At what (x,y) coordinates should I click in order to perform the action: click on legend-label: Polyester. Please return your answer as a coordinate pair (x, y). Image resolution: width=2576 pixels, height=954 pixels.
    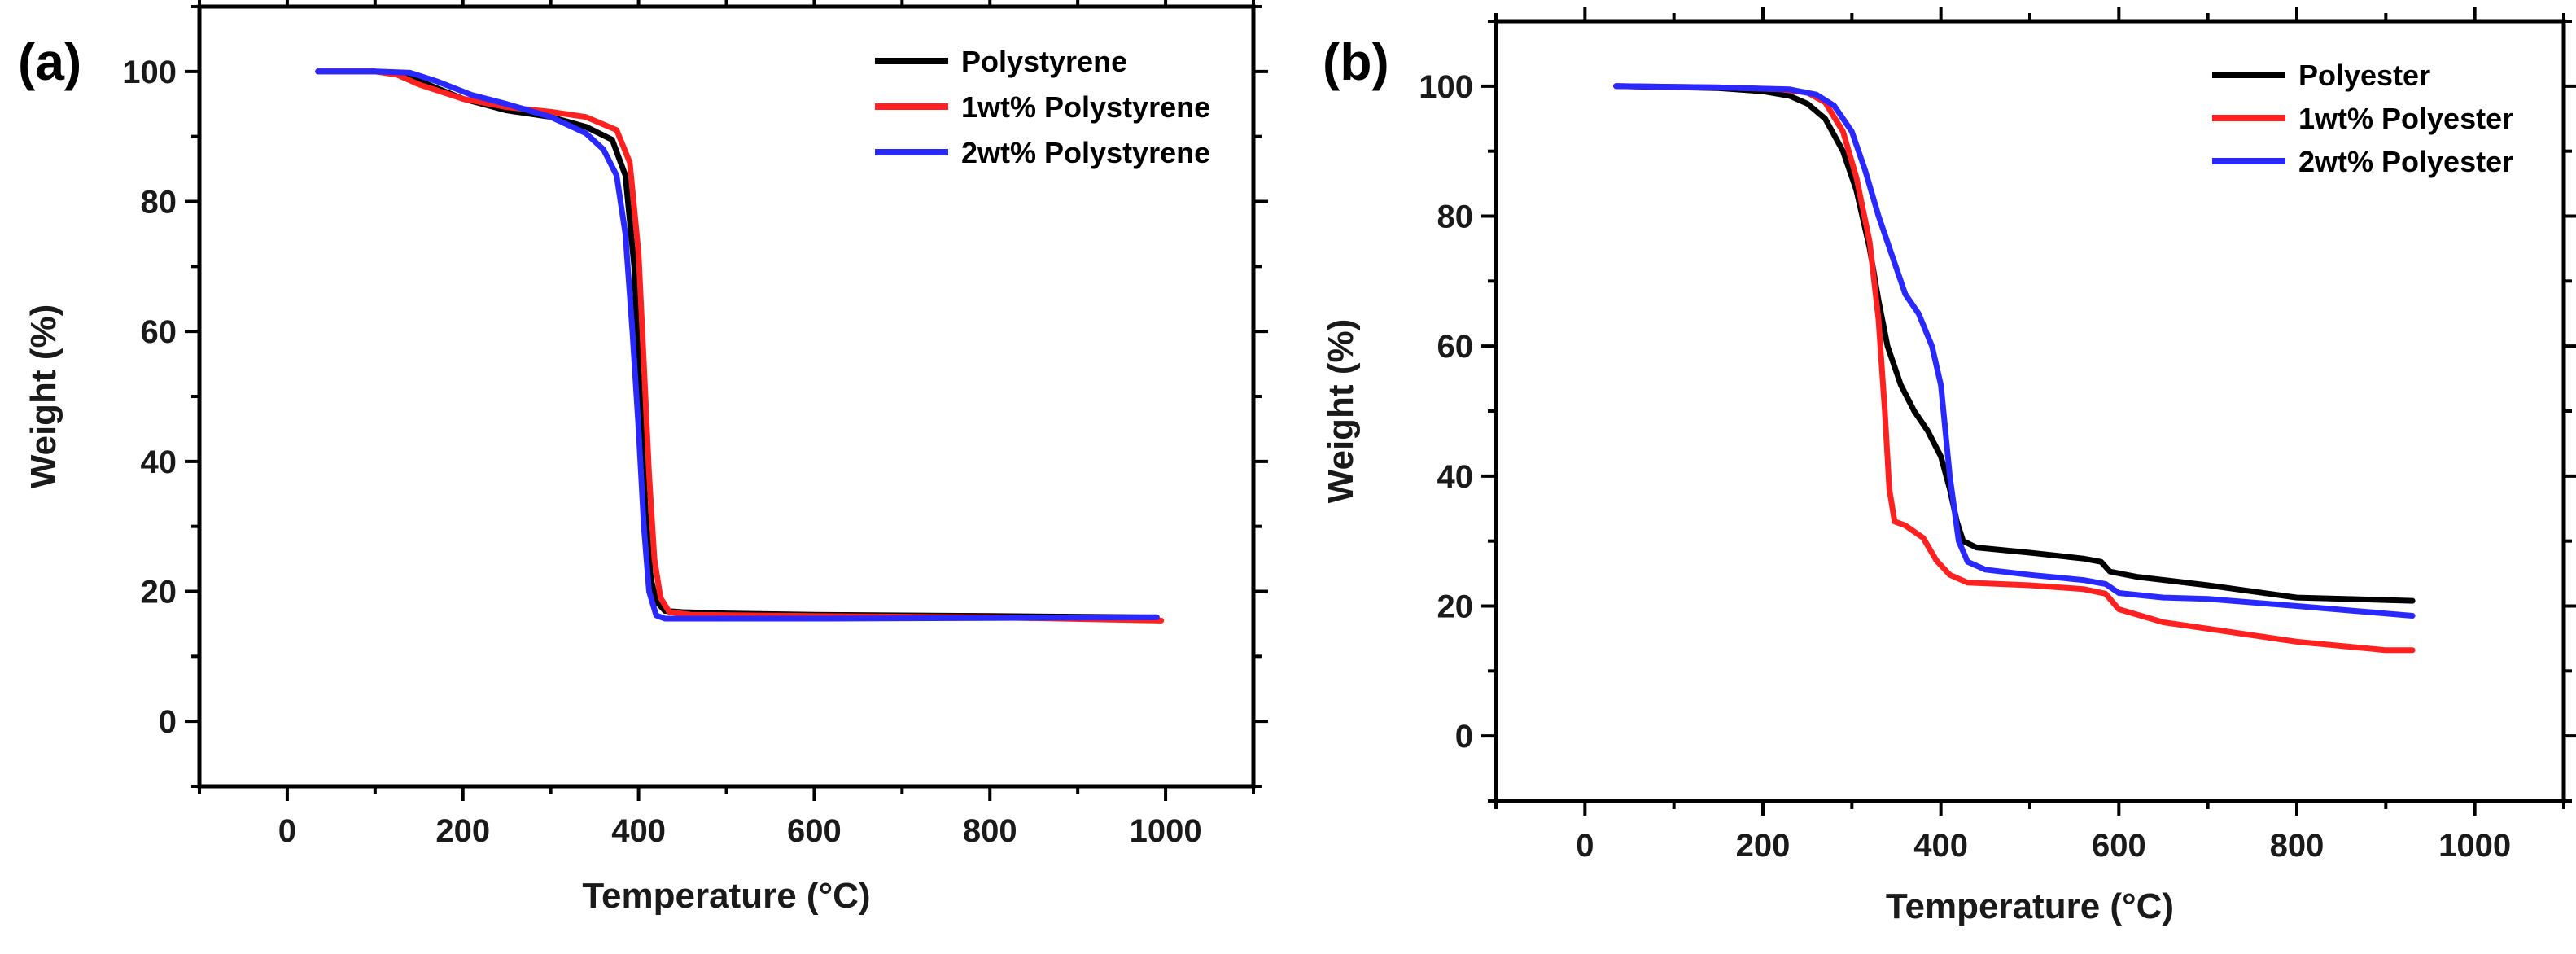
    Looking at the image, I should click on (2364, 76).